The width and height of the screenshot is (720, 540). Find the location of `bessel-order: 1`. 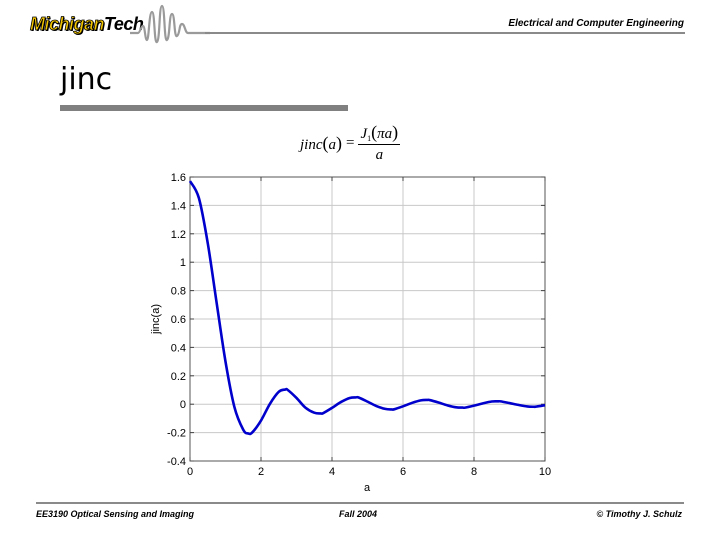

bessel-order: 1 is located at coordinates (369, 138).